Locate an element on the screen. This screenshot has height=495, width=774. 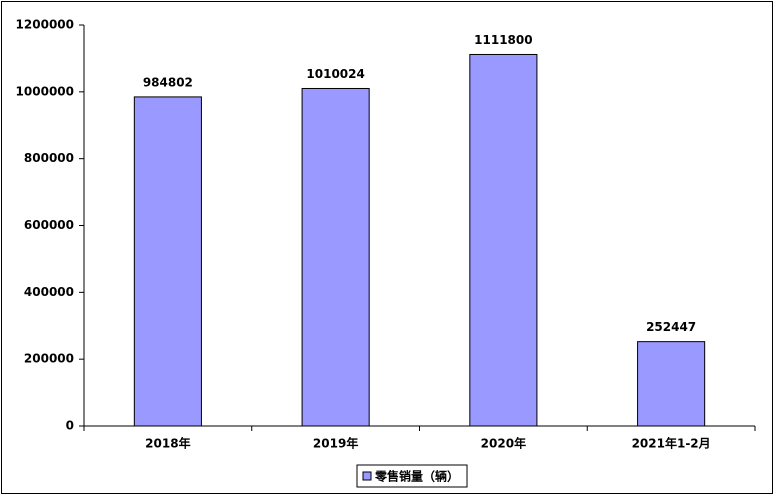
y-tick-label: 1000000 is located at coordinates (45, 91).